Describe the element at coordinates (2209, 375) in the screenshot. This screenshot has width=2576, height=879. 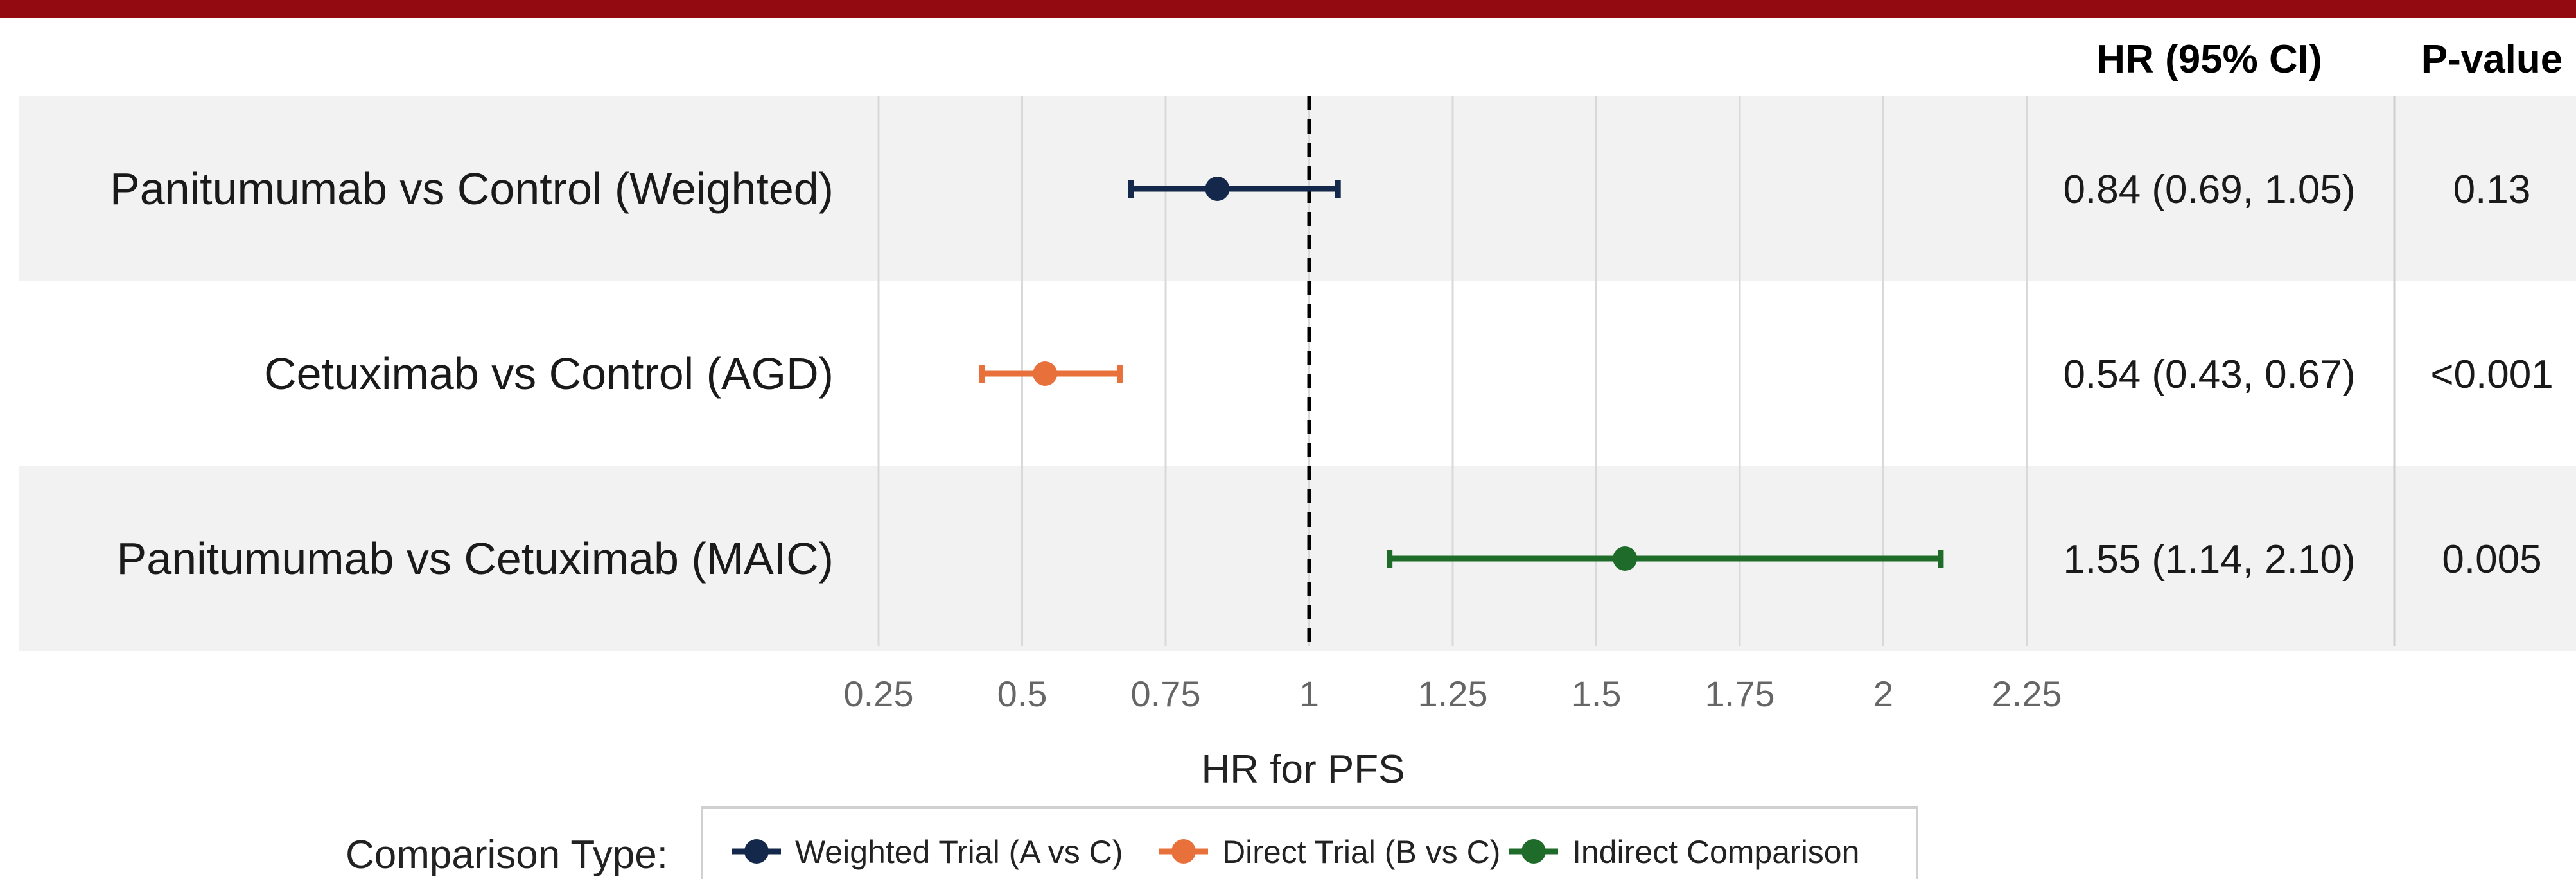
I see `hr-ci-value: 0.54 (0.43, 0.67)` at that location.